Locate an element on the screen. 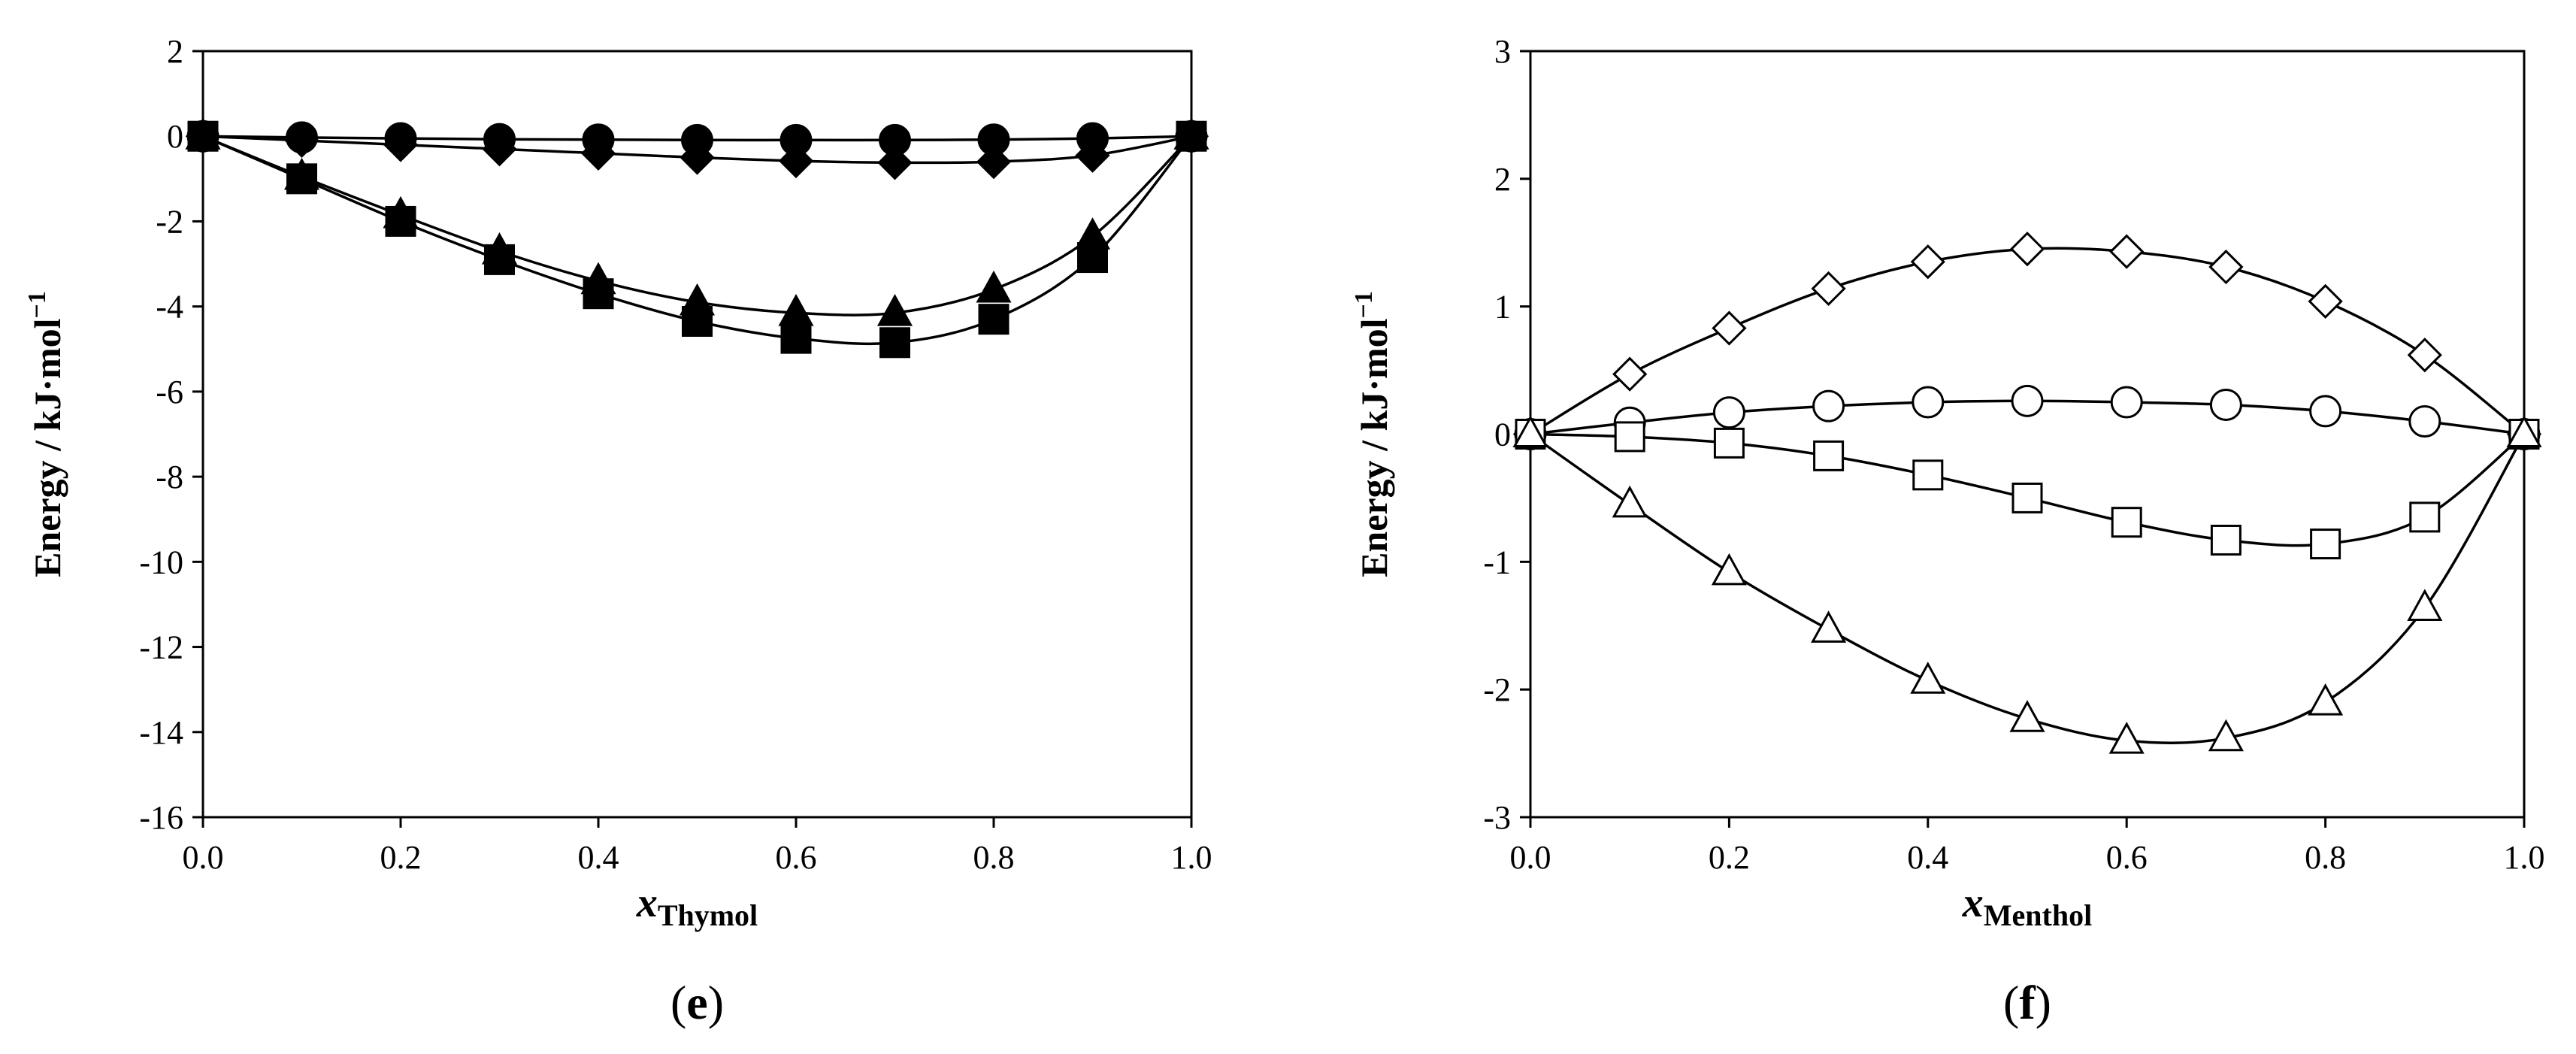 Image resolution: width=2576 pixels, height=1054 pixels. panel-label: (f) is located at coordinates (2027, 1002).